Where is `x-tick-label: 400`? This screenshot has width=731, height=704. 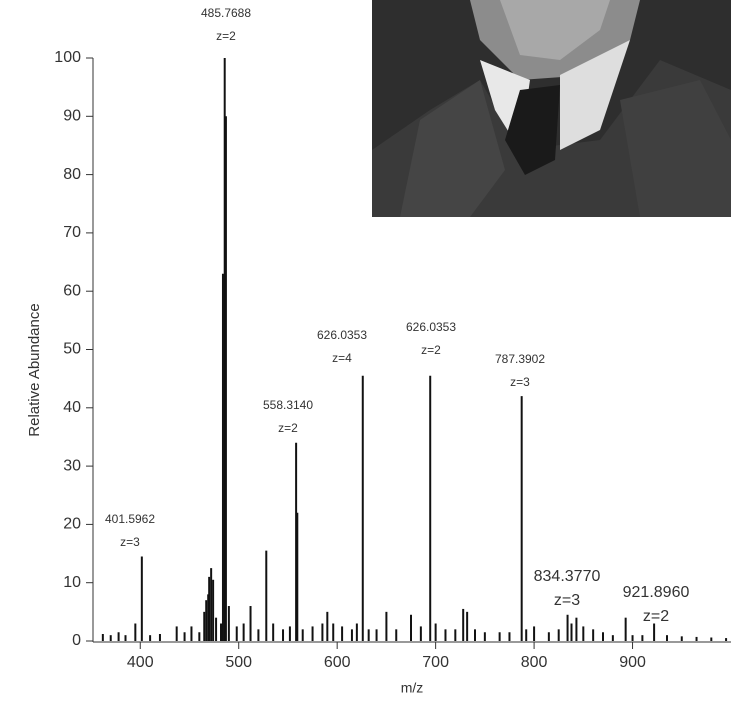 x-tick-label: 400 is located at coordinates (140, 662).